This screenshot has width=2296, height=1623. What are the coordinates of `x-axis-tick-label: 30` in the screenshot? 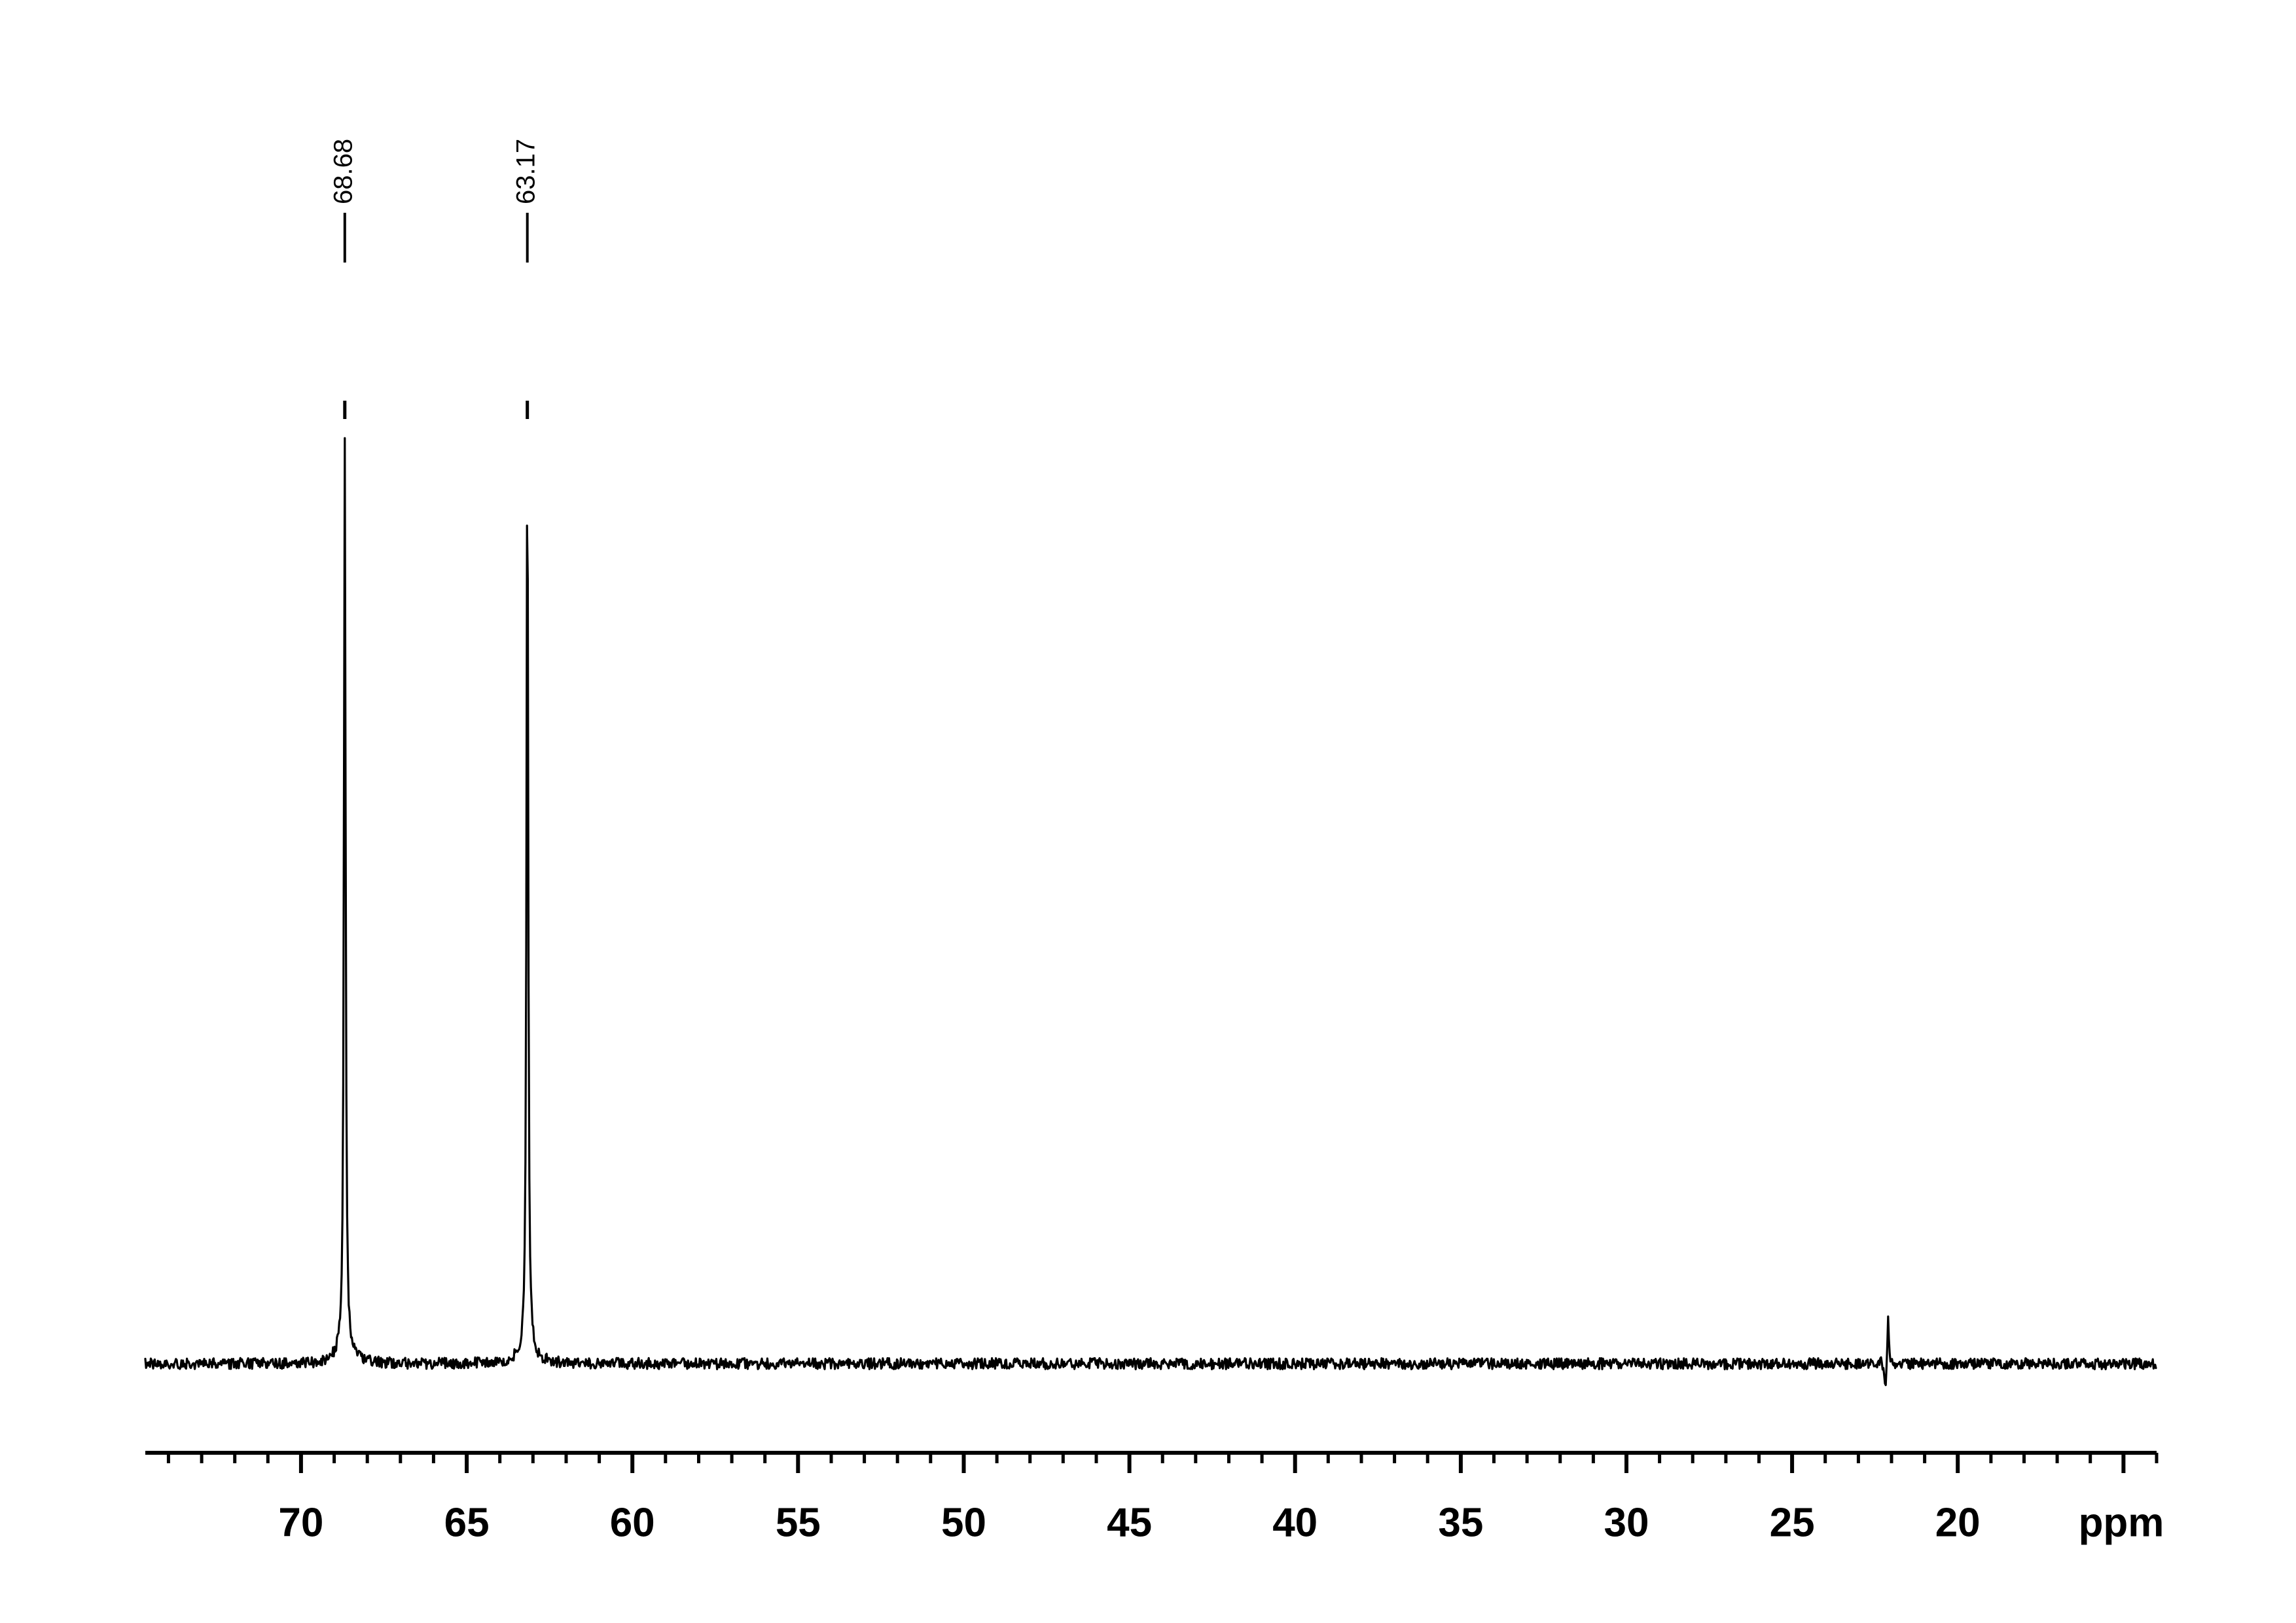 It's located at (1626, 1522).